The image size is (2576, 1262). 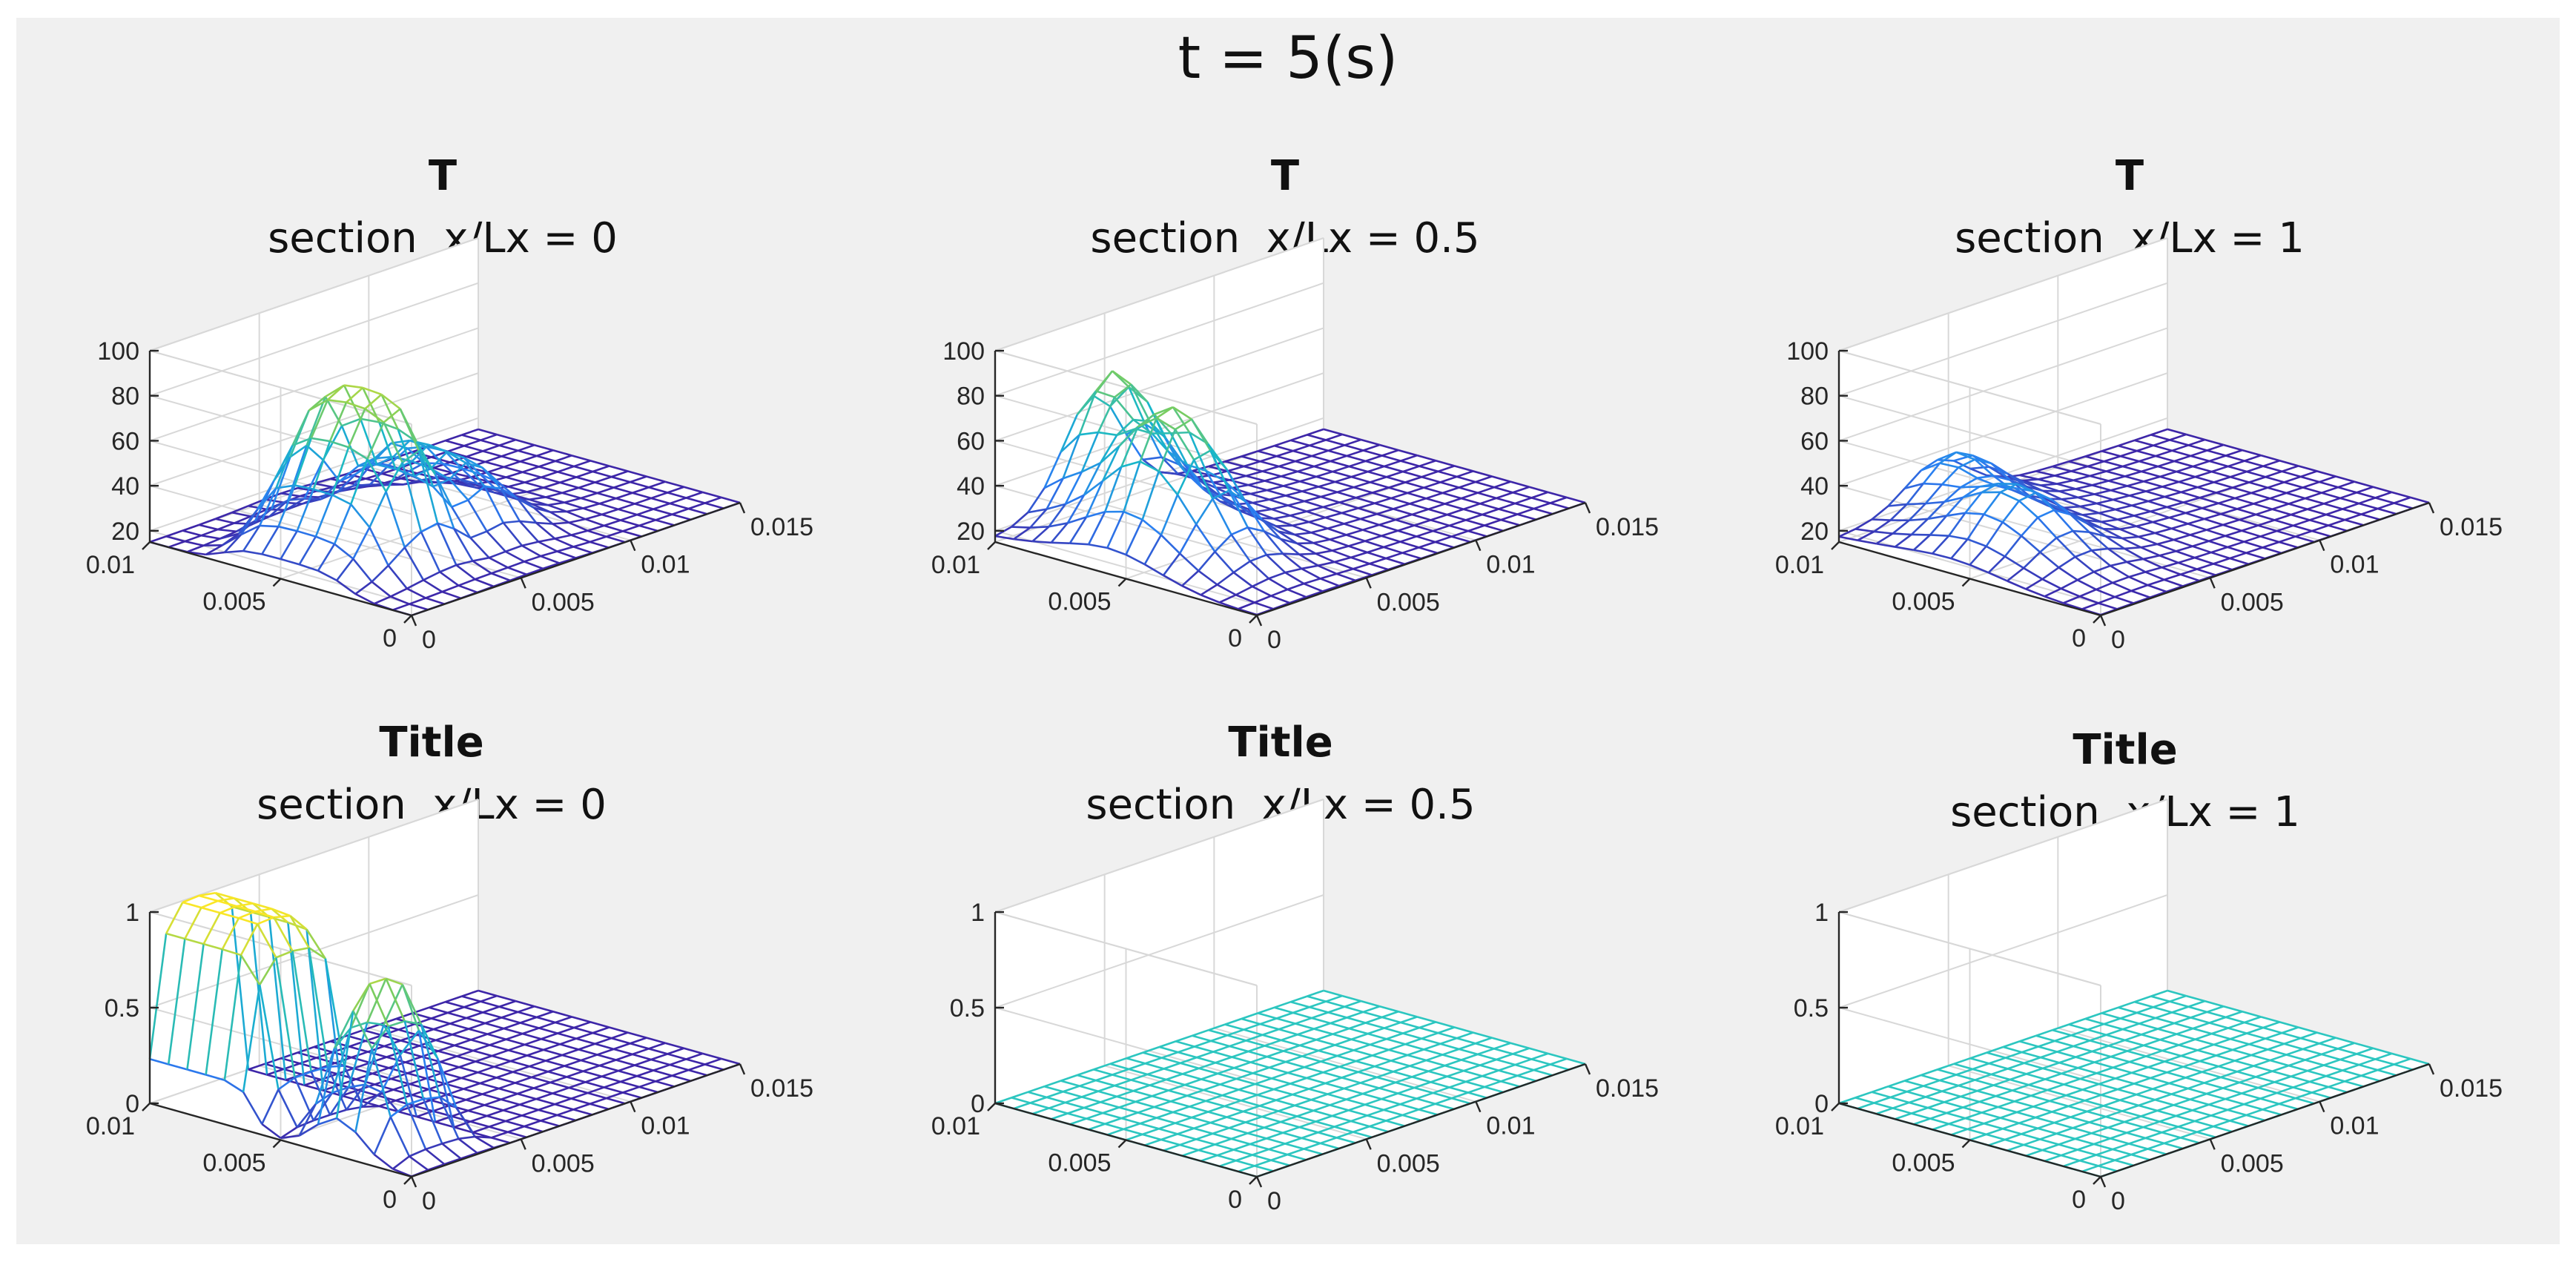 I want to click on y-tick-label: 0.005, so click(x=1923, y=602).